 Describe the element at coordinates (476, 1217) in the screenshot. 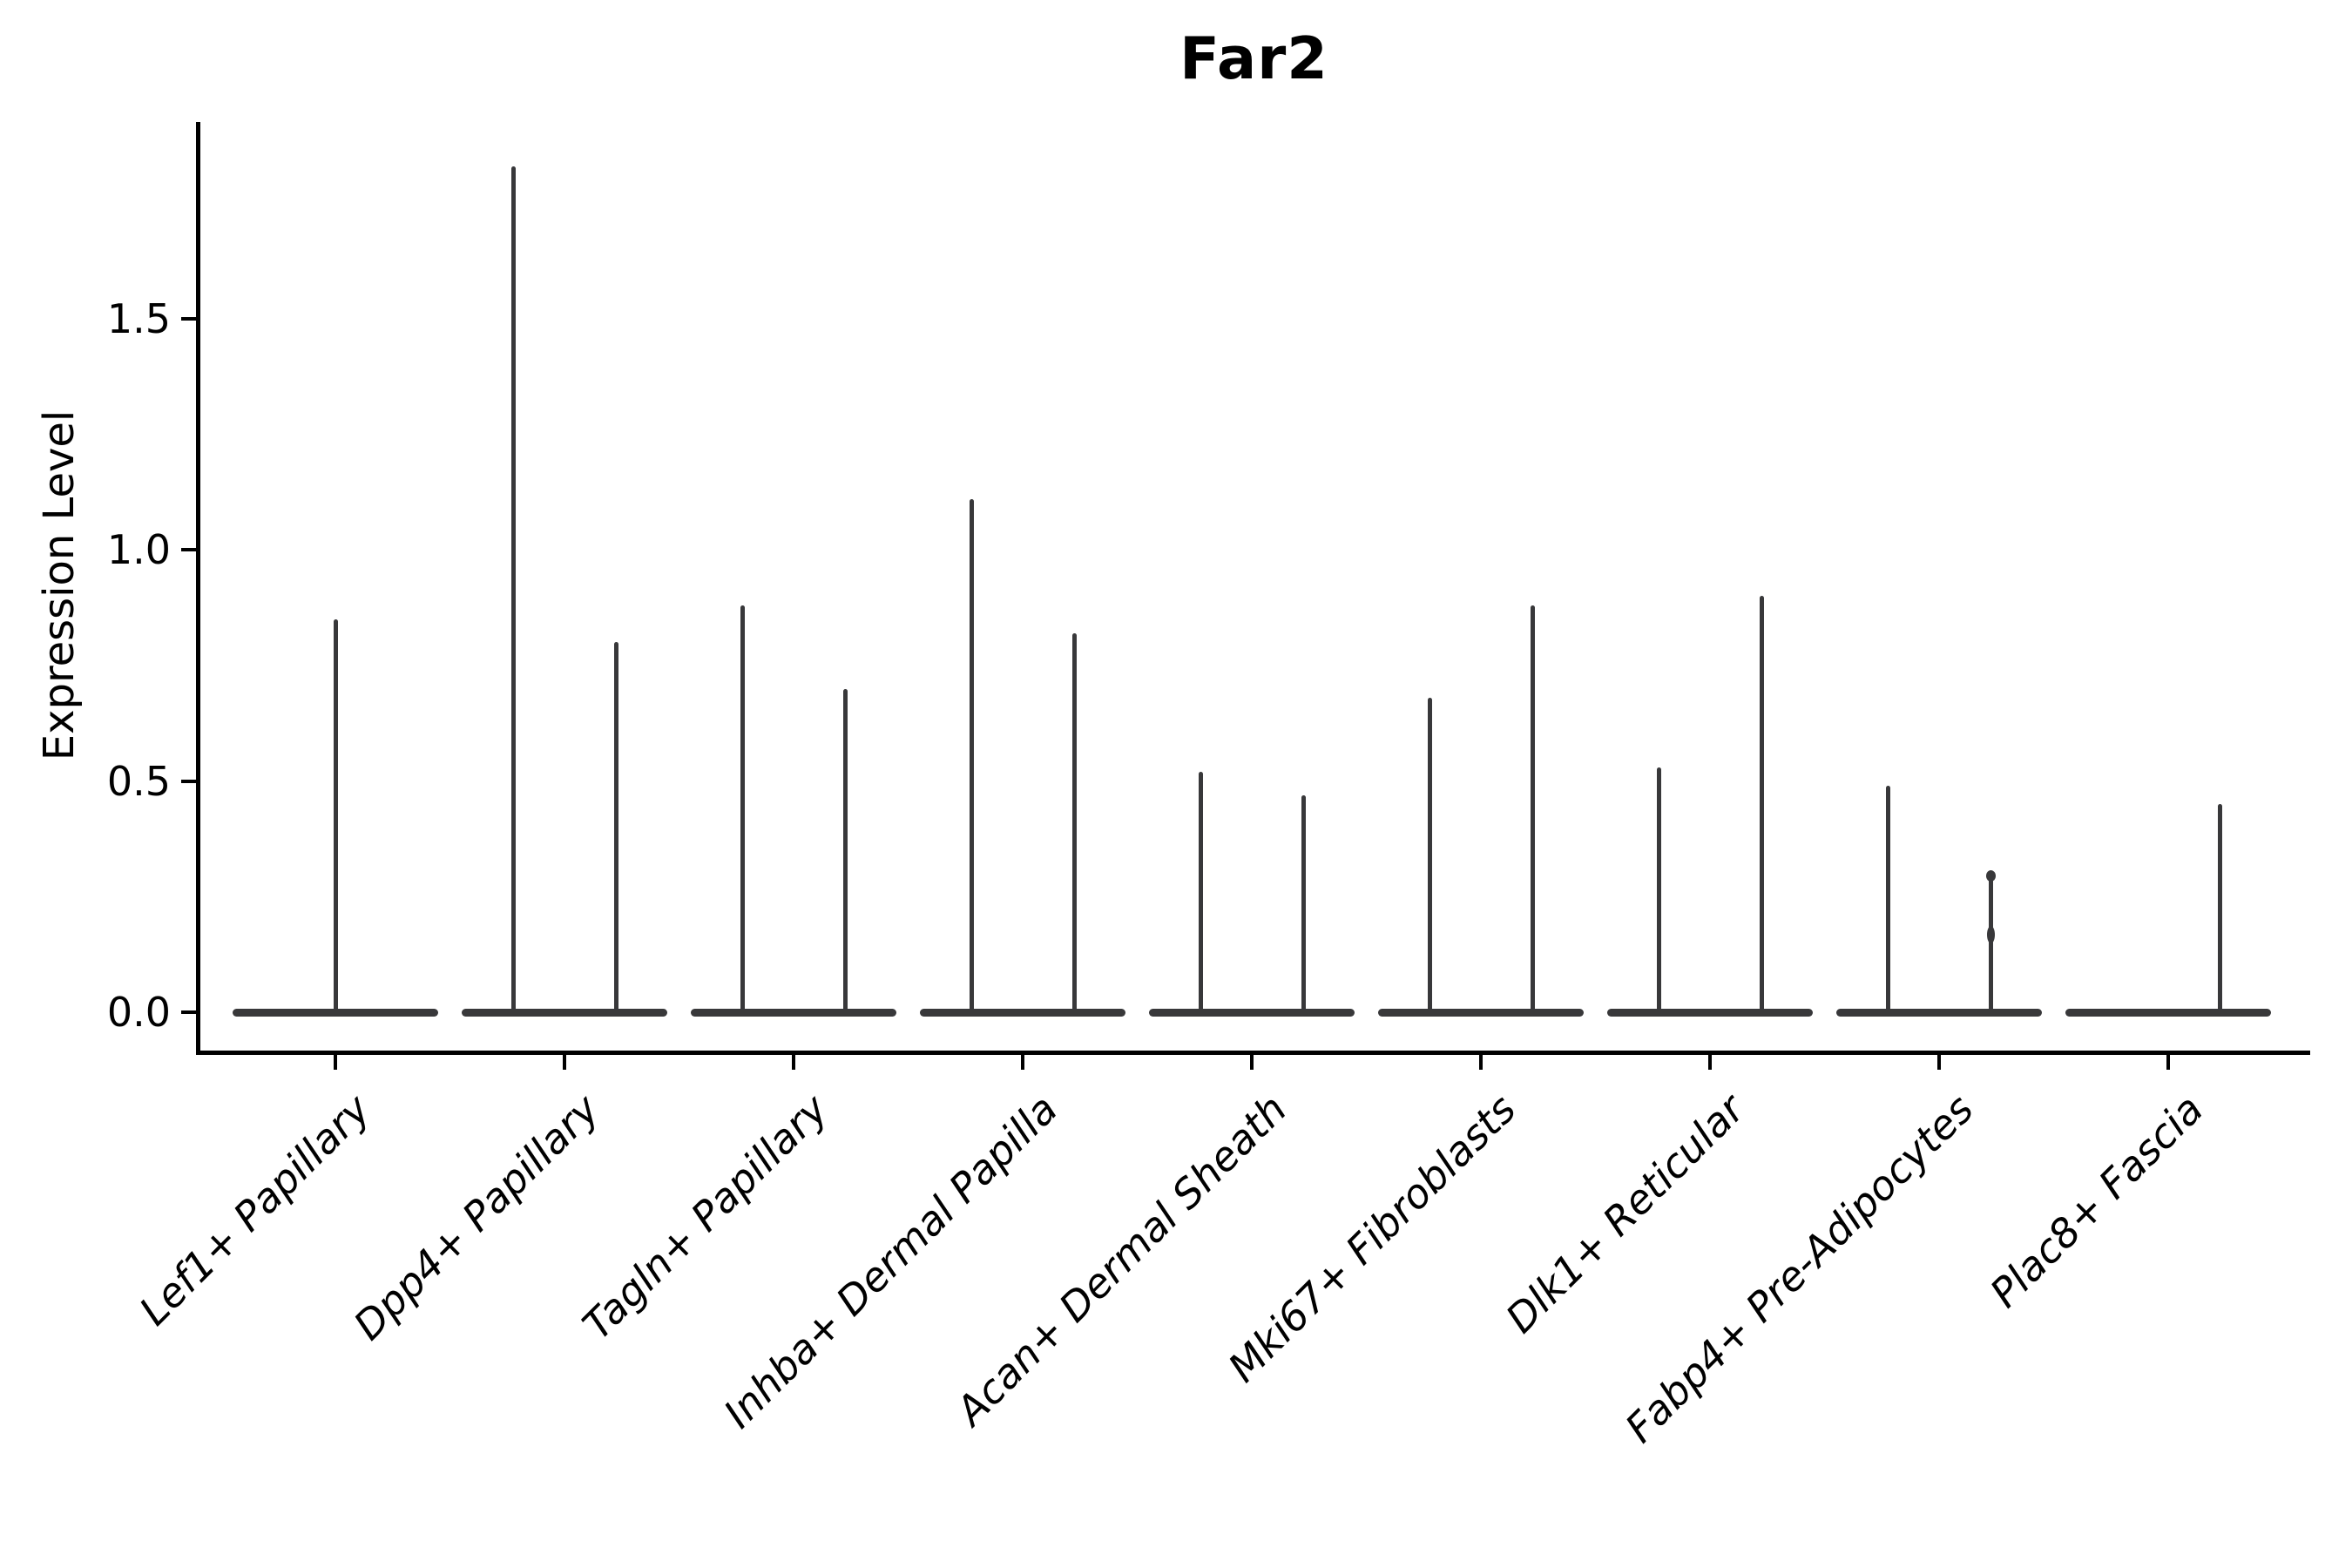

I see `x-tick-label: Dpp4+ Papillary` at that location.